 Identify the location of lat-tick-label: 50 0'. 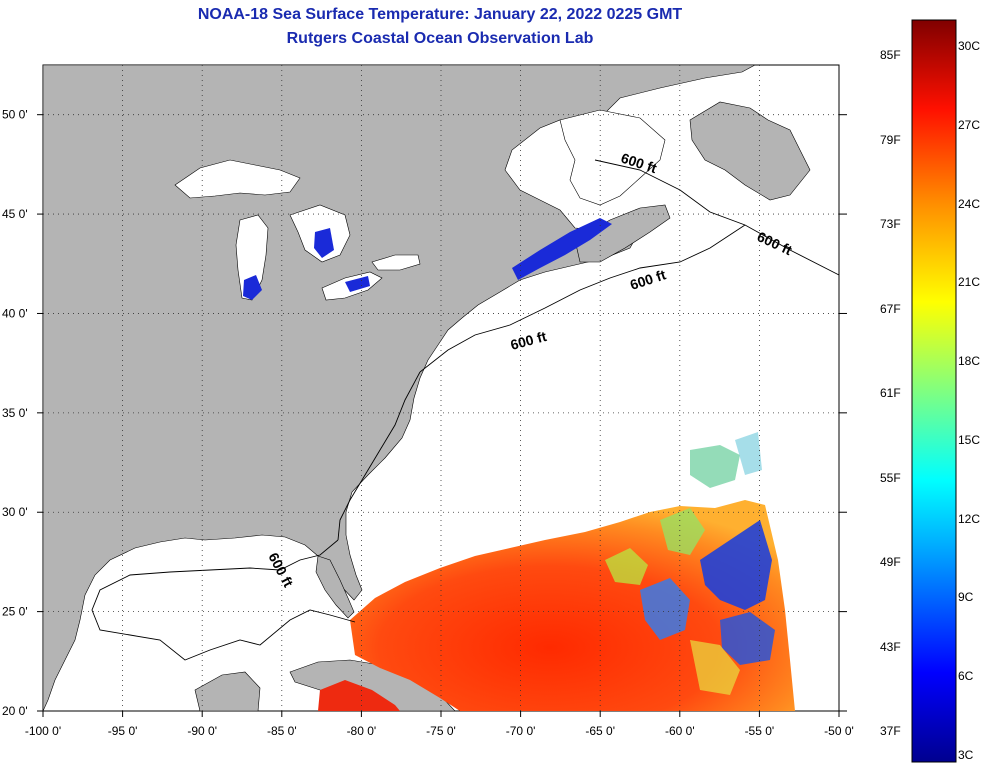
(15, 115).